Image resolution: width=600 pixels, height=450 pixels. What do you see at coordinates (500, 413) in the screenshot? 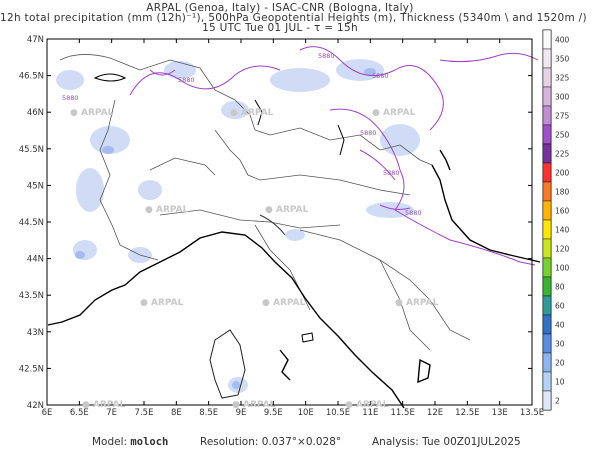
I see `lon-label: 13E` at bounding box center [500, 413].